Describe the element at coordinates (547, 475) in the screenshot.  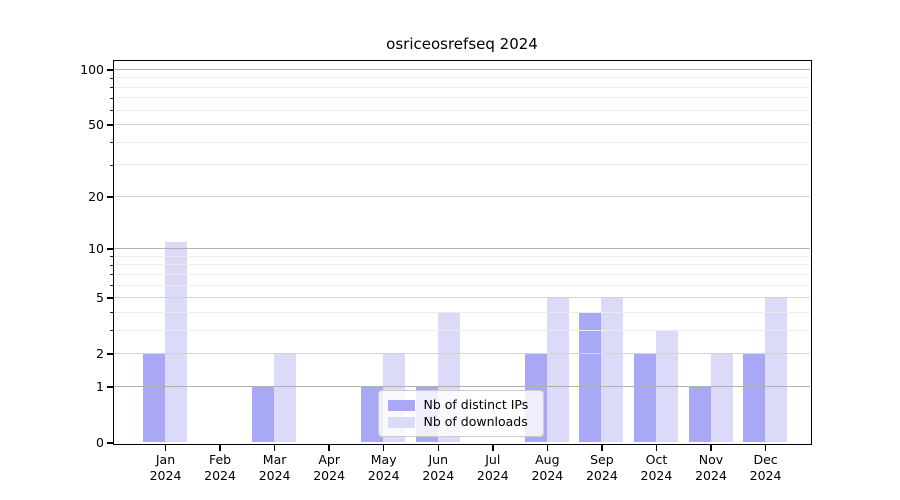
I see `x-label-year-aug: 2024` at that location.